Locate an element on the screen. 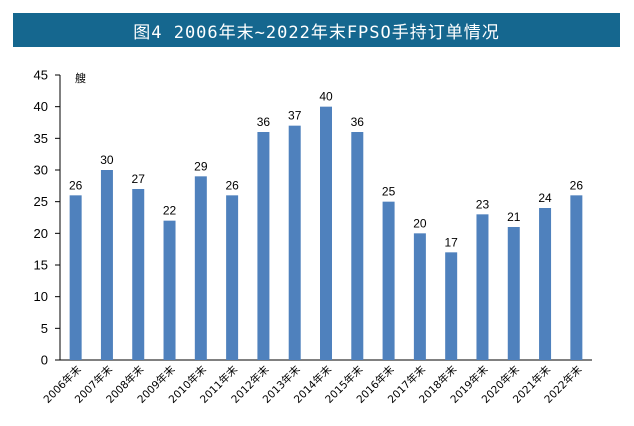  y-tick-label: 15 is located at coordinates (41, 265).